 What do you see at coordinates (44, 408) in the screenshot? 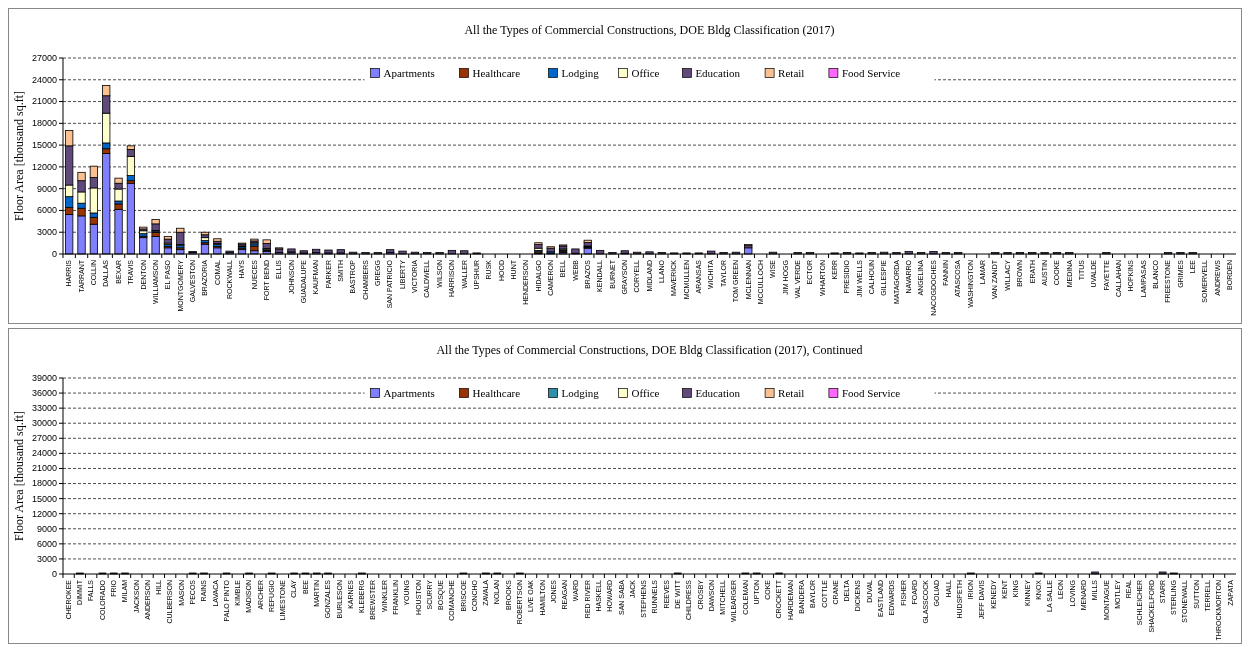
I see `y-tick-label: 33000` at bounding box center [44, 408].